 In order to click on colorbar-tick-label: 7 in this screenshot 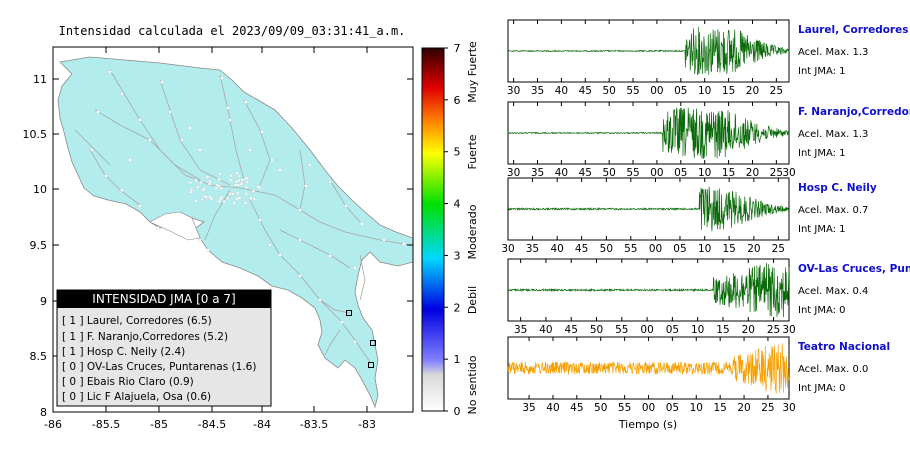, I will do `click(457, 48)`.